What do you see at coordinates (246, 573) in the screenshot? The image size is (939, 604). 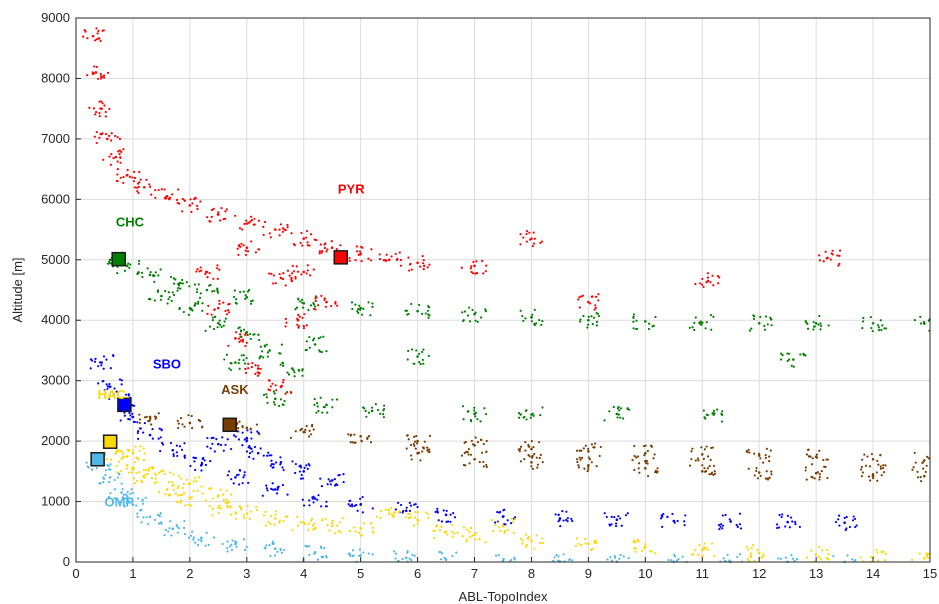 I see `x-tick-label: 3` at bounding box center [246, 573].